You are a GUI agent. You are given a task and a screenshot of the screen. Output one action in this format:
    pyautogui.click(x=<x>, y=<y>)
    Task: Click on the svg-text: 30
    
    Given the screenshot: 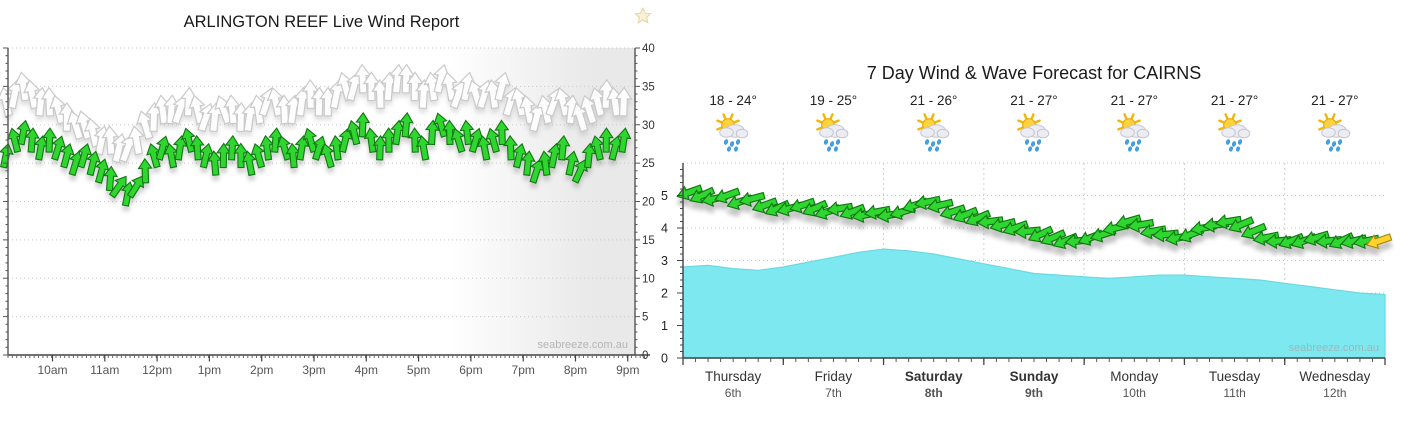 What is the action you would take?
    pyautogui.click(x=648, y=126)
    